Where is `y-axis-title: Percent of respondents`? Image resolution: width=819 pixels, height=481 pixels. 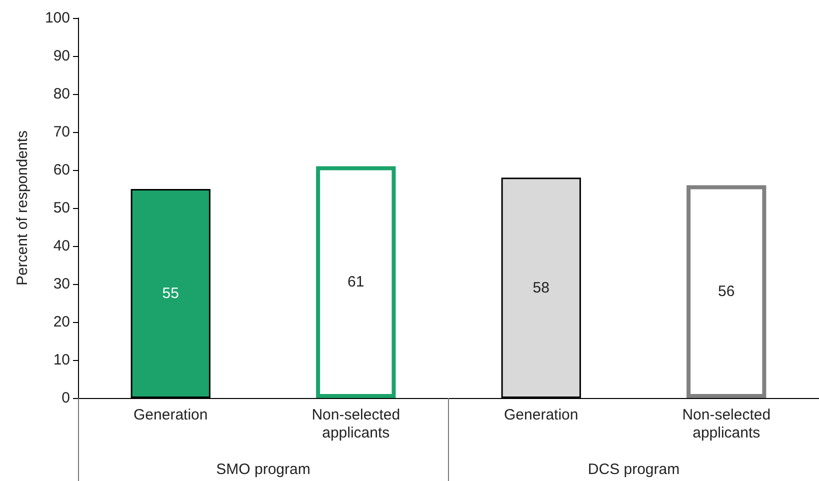 y-axis-title: Percent of respondents is located at coordinates (22, 208).